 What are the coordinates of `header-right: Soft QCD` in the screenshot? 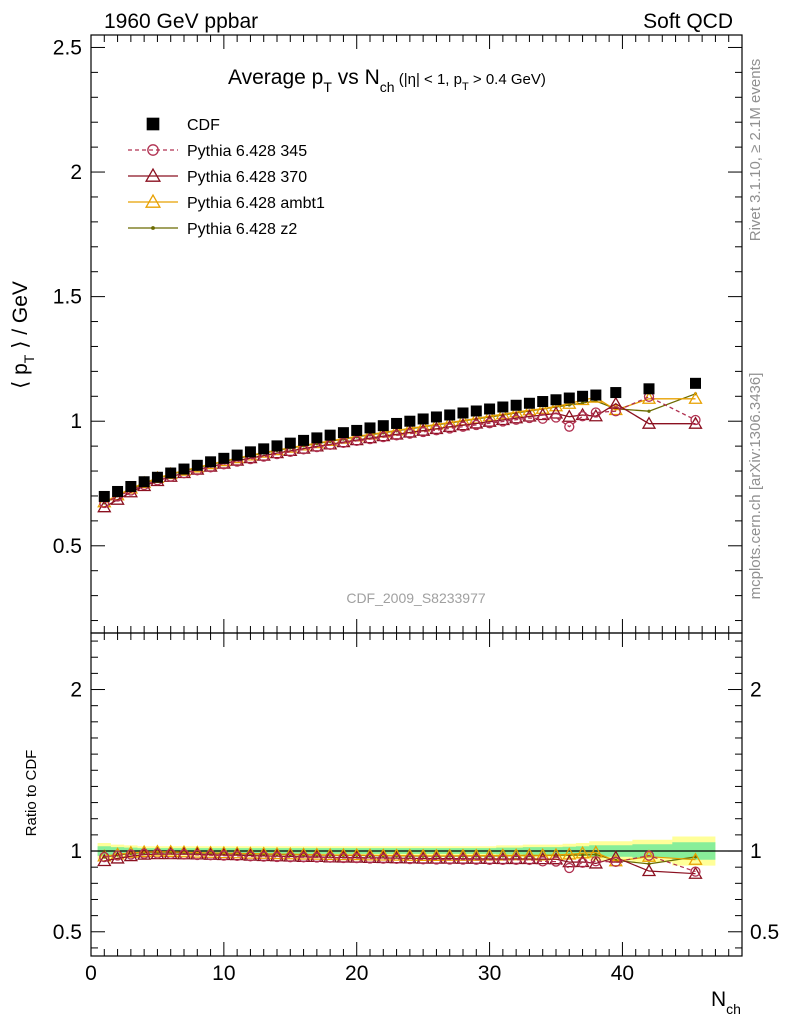 It's located at (688, 21).